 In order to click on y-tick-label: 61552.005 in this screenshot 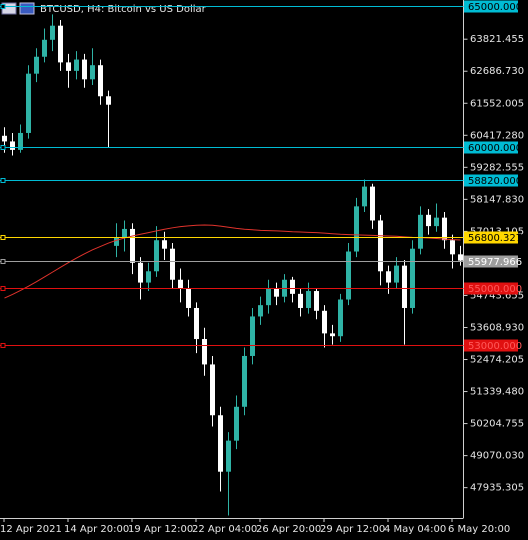, I will do `click(497, 103)`.